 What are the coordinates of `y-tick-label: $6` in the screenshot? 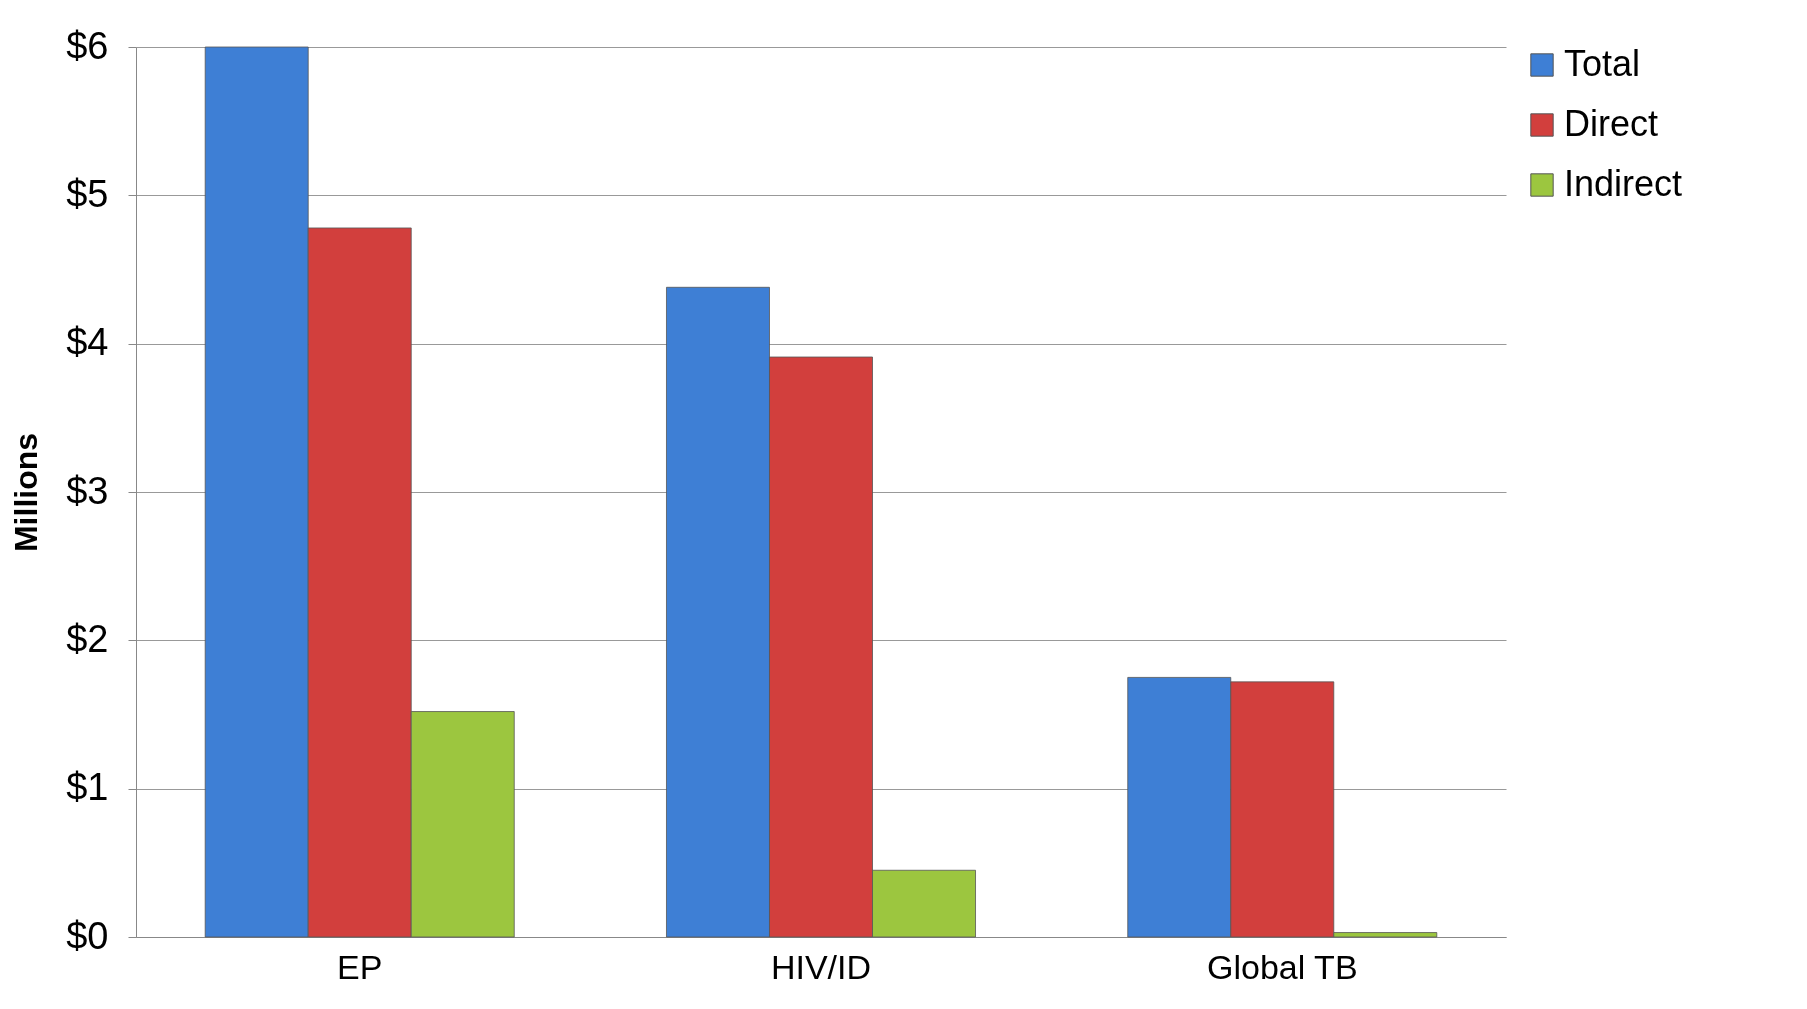 It's located at (87, 45).